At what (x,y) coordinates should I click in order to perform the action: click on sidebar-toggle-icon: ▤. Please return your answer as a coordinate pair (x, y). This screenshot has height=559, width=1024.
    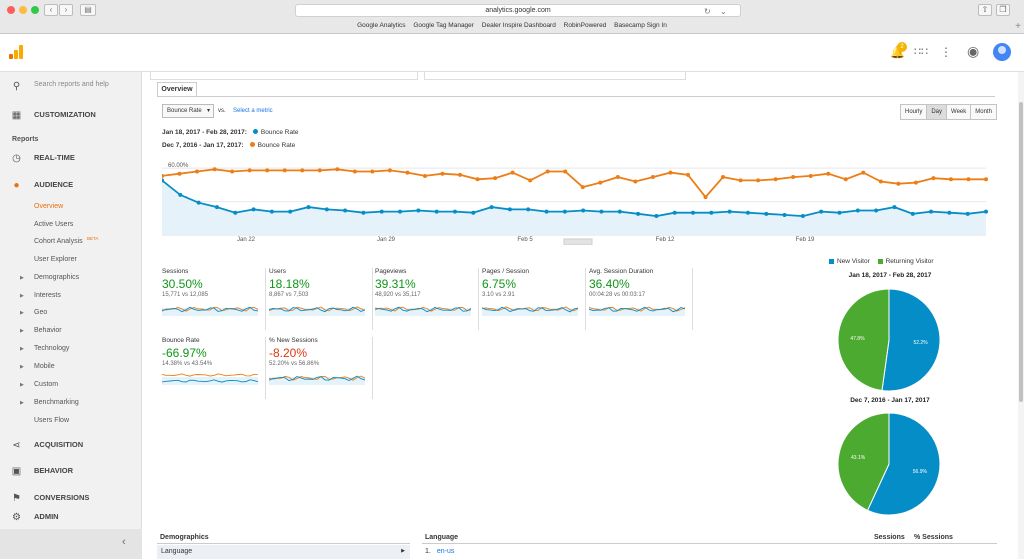
    Looking at the image, I should click on (88, 10).